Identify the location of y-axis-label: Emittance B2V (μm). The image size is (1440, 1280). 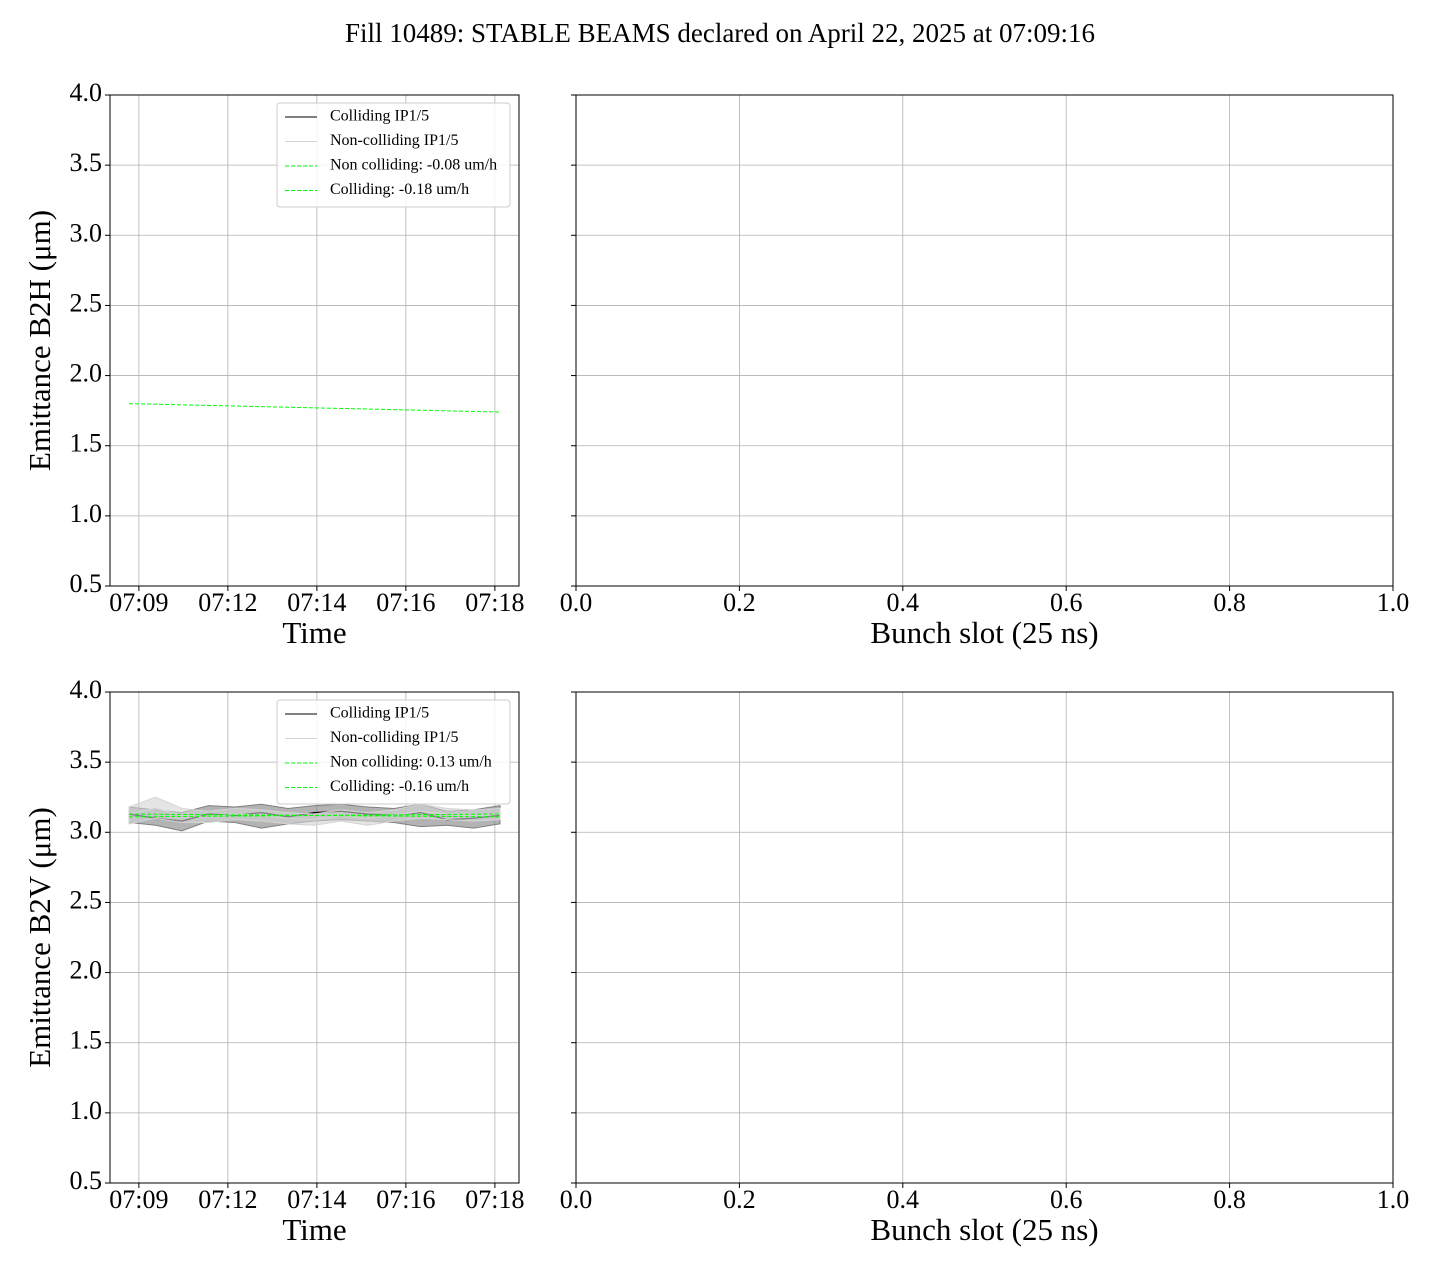
(39, 937).